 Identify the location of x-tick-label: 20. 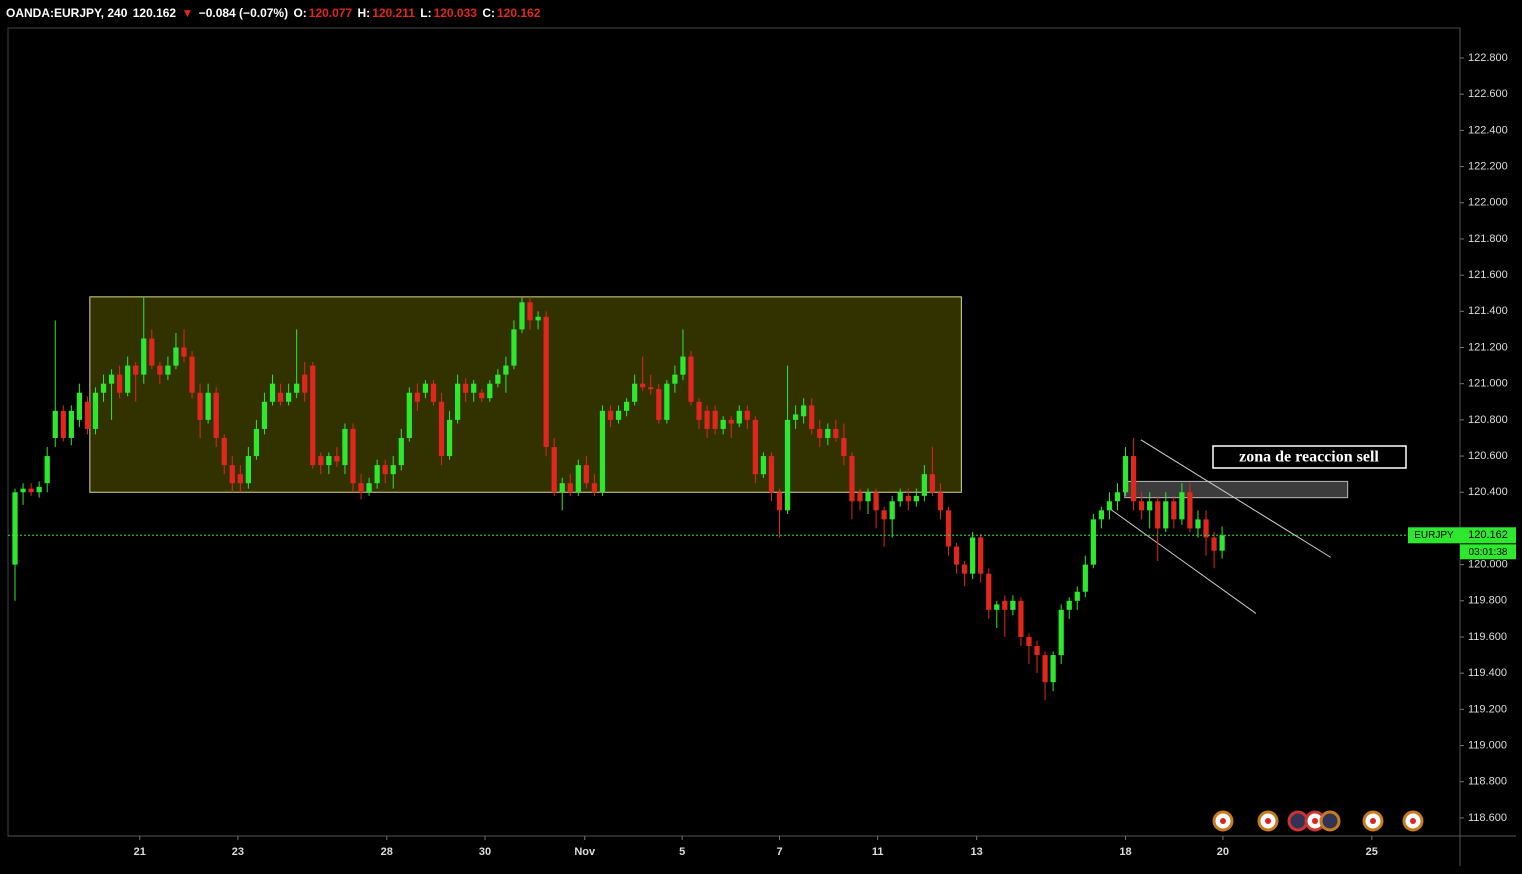
(1223, 852).